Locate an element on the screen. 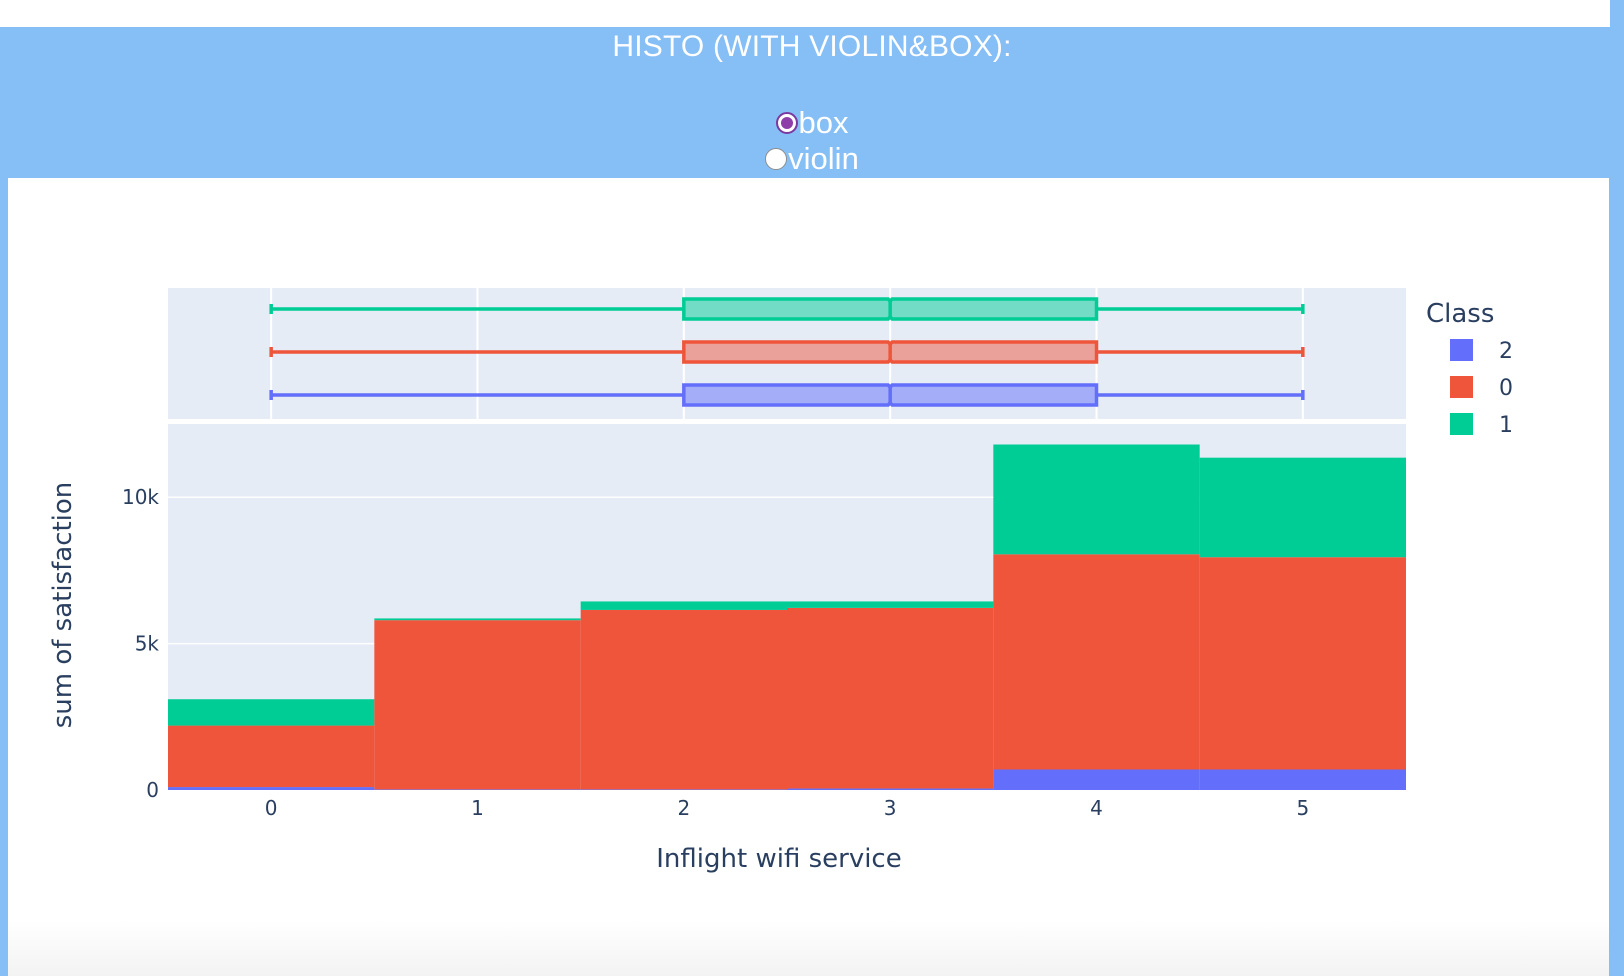  bar-class-1-x0 is located at coordinates (271, 712).